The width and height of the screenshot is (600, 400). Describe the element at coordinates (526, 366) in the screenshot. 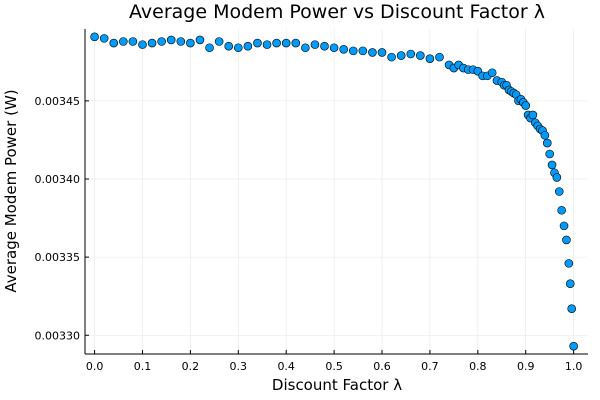

I see `x-tick-label-9: 0.9` at that location.